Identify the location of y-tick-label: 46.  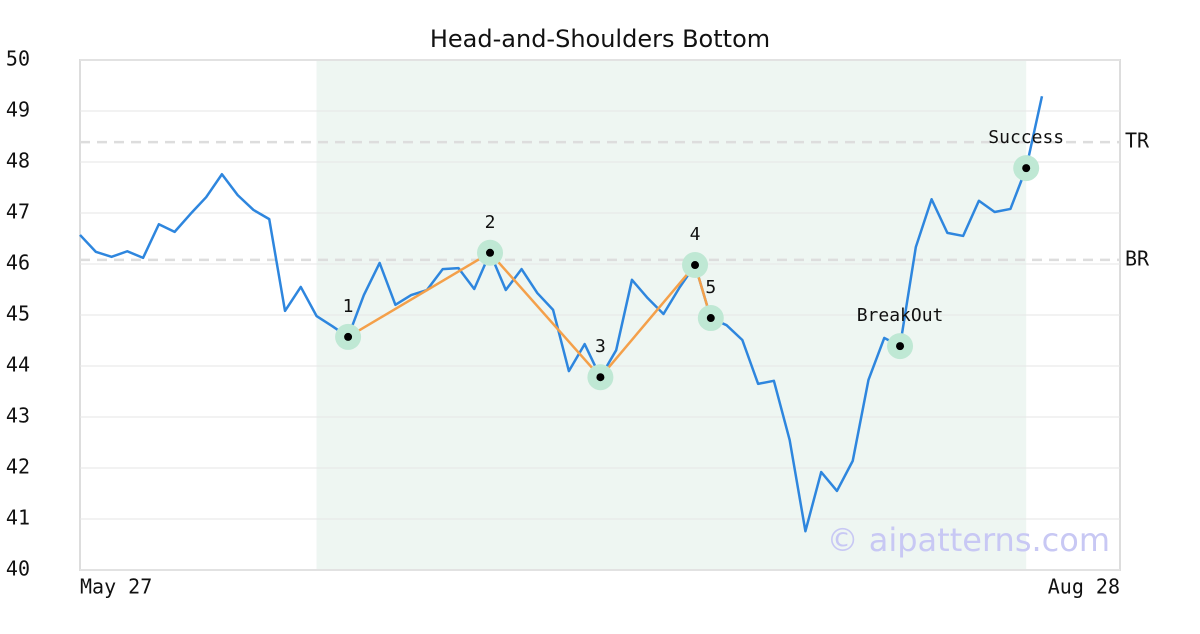
(18, 263).